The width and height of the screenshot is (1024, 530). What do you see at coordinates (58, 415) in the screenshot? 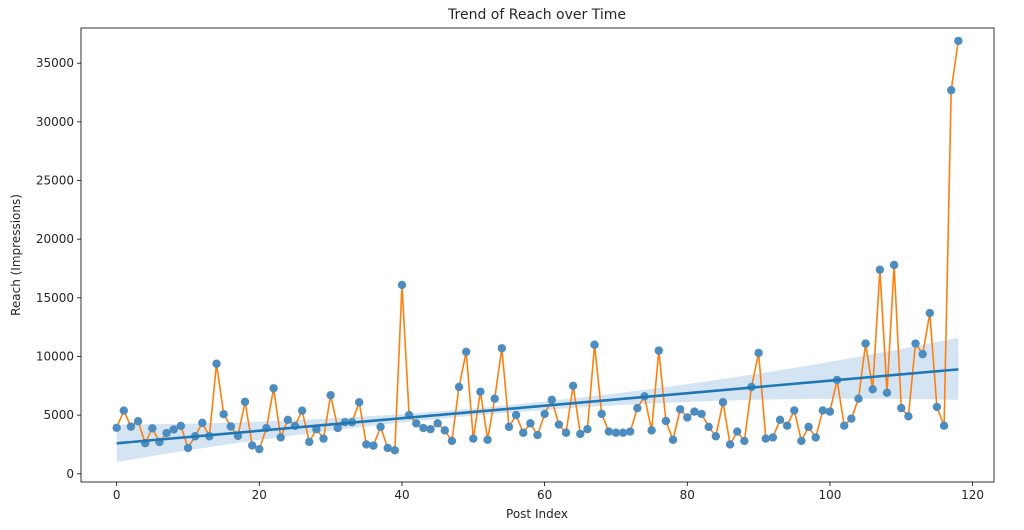
I see `y-tick-label: 5000` at bounding box center [58, 415].